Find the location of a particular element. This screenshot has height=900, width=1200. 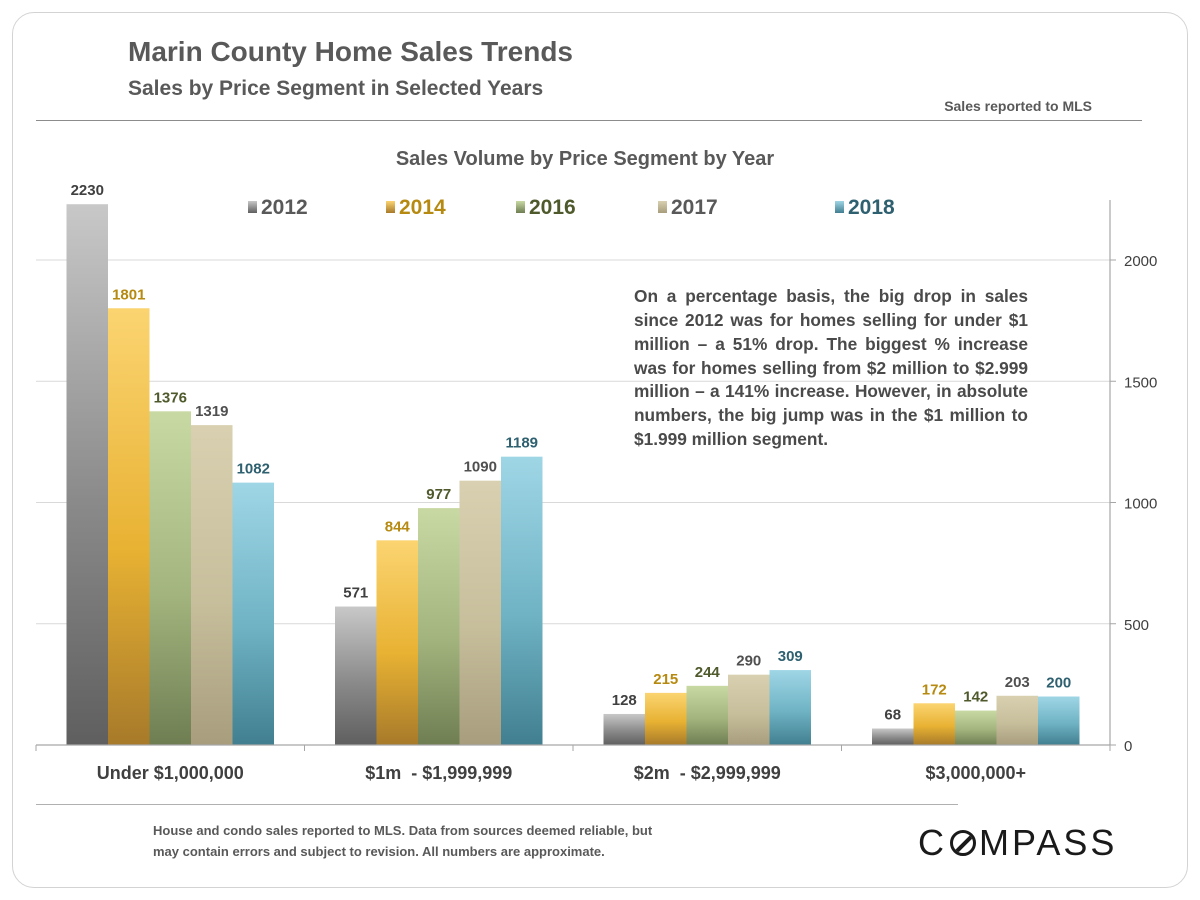

legend-item-2018: 2018 is located at coordinates (865, 208).